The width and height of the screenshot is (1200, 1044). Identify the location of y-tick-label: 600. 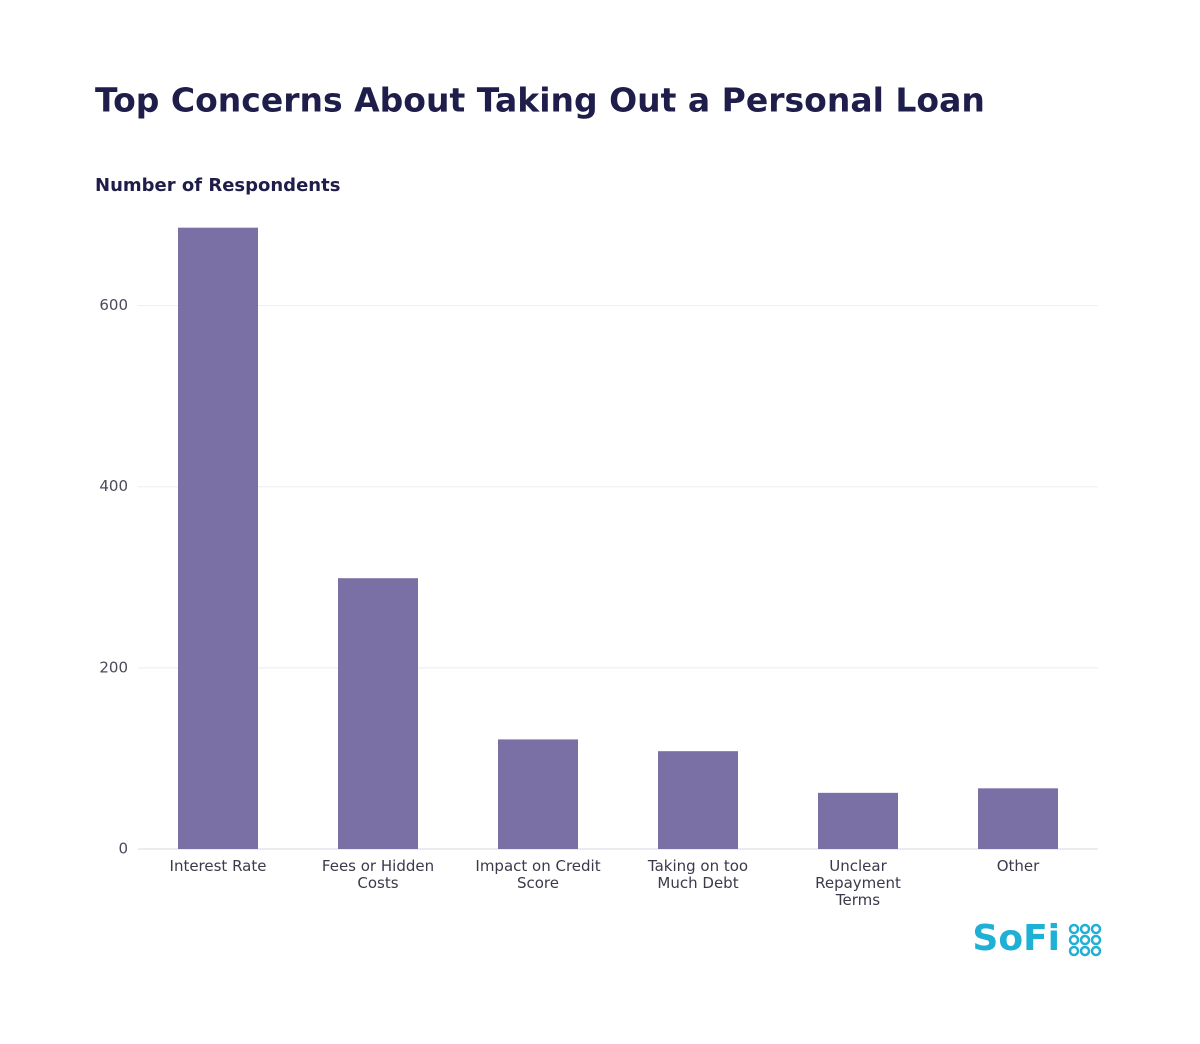
(113, 305).